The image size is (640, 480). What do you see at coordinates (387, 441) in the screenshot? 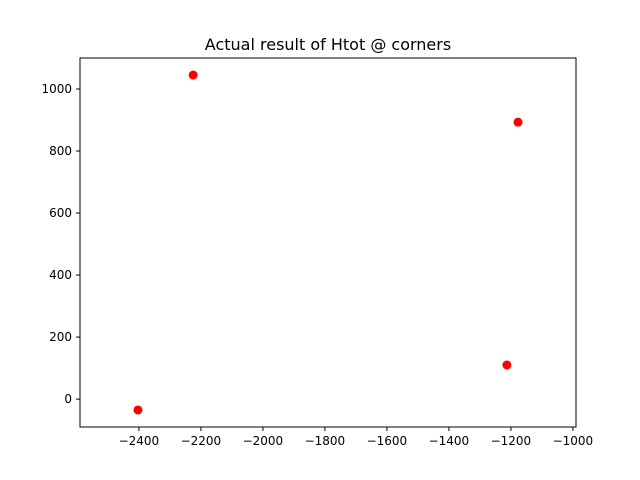
I see `x-tick-label: −1600` at bounding box center [387, 441].